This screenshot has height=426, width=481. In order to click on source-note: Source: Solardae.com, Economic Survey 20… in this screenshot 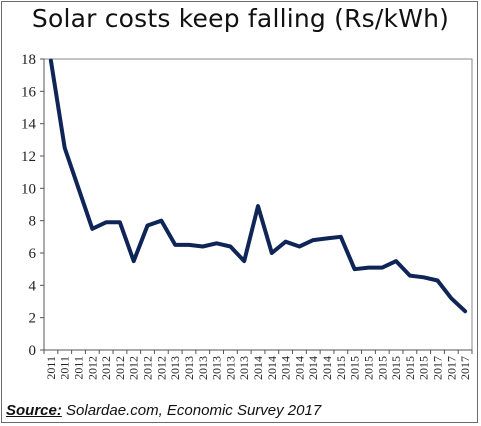, I will do `click(163, 410)`.